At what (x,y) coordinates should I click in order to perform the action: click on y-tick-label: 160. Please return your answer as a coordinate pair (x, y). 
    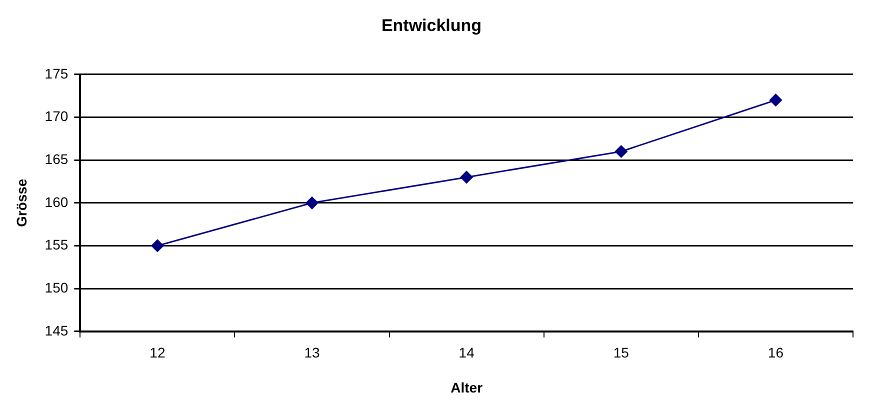
    Looking at the image, I should click on (56, 202).